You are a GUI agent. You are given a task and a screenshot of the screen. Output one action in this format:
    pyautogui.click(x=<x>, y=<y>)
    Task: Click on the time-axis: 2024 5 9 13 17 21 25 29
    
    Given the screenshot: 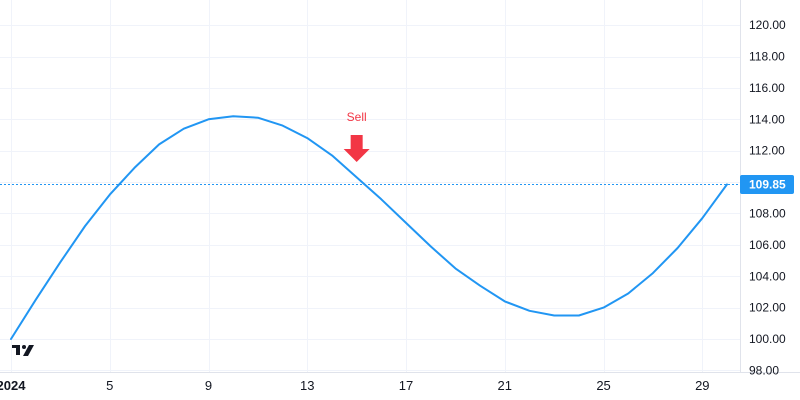 What is the action you would take?
    pyautogui.click(x=355, y=385)
    